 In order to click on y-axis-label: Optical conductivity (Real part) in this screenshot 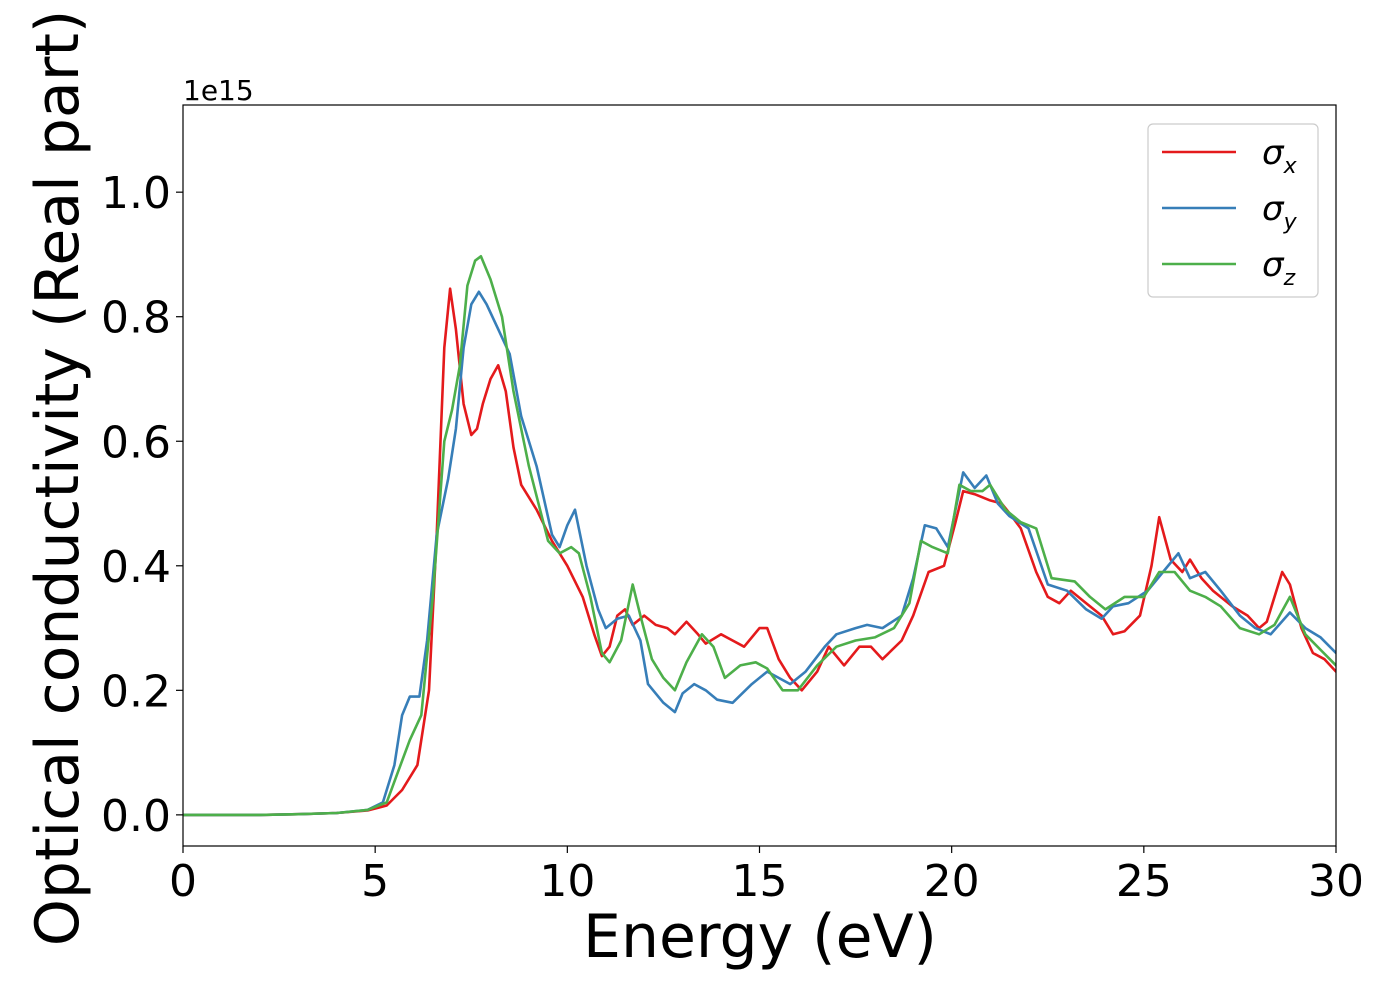, I will do `click(58, 478)`.